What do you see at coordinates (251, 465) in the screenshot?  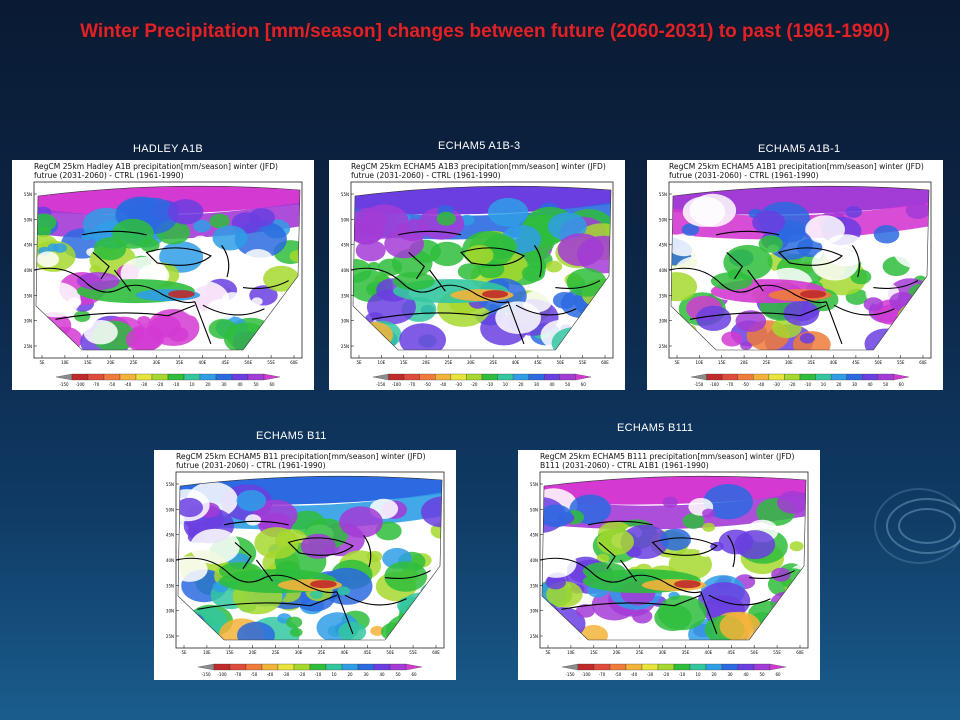 I see `map-title-line-2: futrue (2031-2060) - CTRL (1961-1990)` at bounding box center [251, 465].